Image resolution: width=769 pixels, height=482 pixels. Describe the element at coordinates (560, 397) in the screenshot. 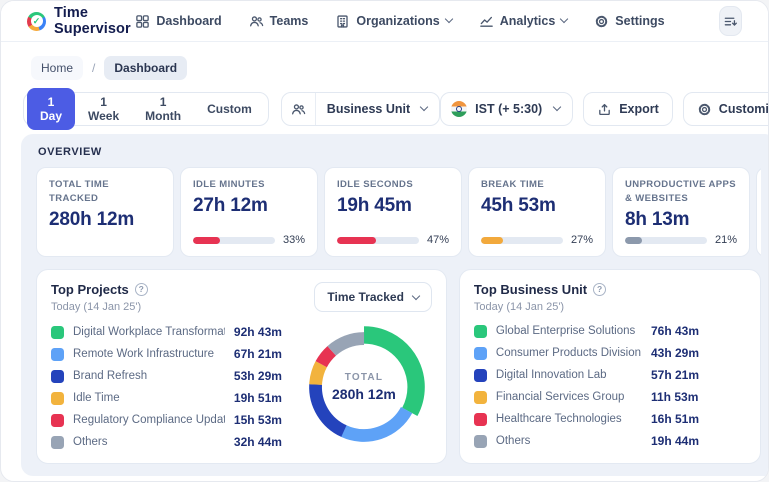

I see `legend-label: Financial Services Group` at that location.